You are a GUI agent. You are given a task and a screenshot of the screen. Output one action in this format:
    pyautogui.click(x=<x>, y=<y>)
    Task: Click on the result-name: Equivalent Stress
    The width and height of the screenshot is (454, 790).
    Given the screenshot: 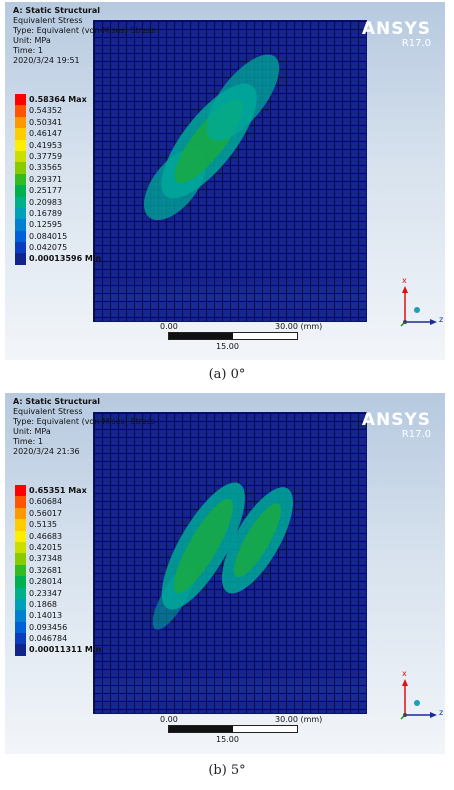 What is the action you would take?
    pyautogui.click(x=48, y=411)
    